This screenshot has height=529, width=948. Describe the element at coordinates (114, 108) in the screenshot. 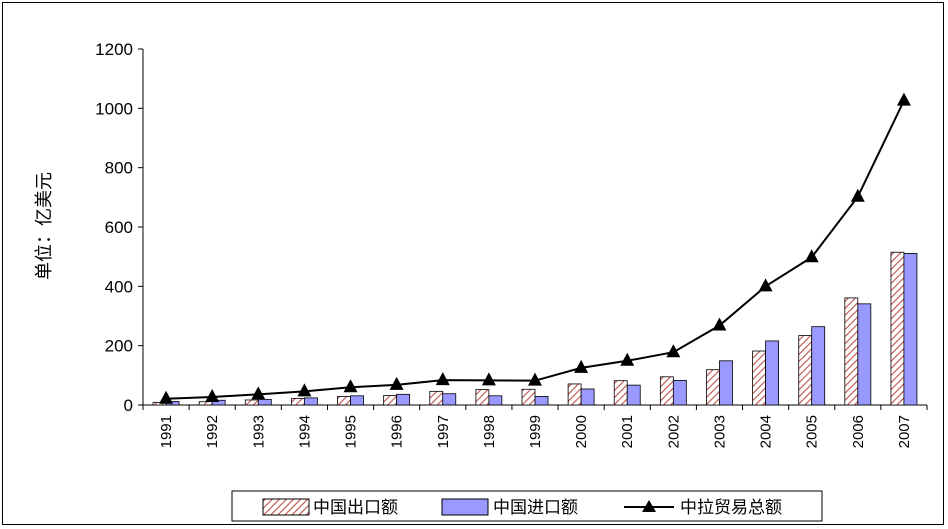

I see `y-tick-label: 1000` at that location.